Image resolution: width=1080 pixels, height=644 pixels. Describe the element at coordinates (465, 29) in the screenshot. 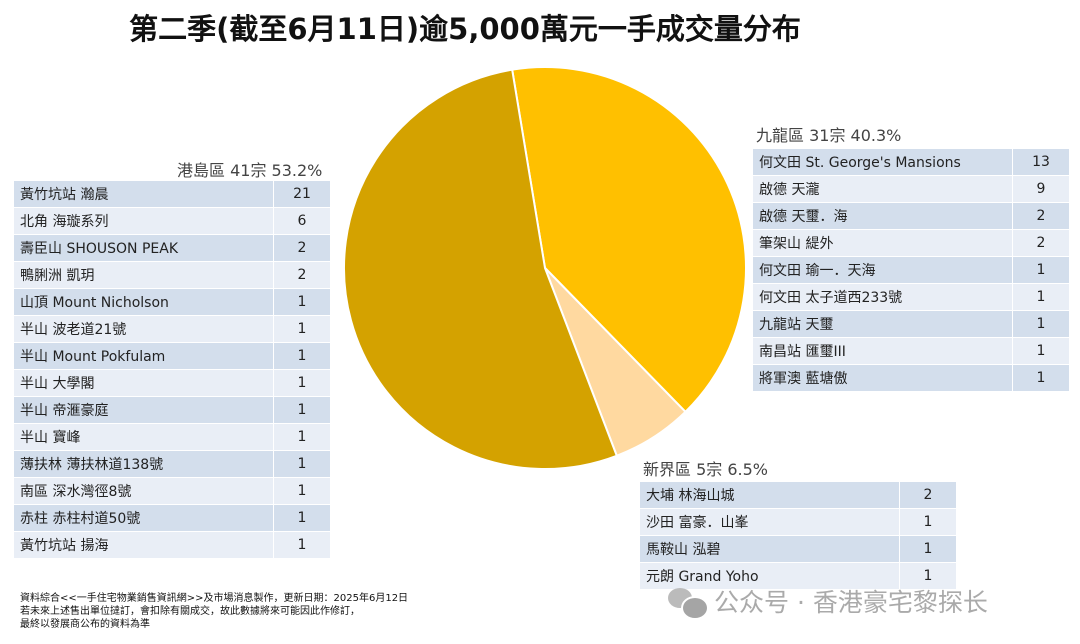

I see `chart-title: 第二季(截至6月11日)逾5,000萬元一手成交量分布` at that location.